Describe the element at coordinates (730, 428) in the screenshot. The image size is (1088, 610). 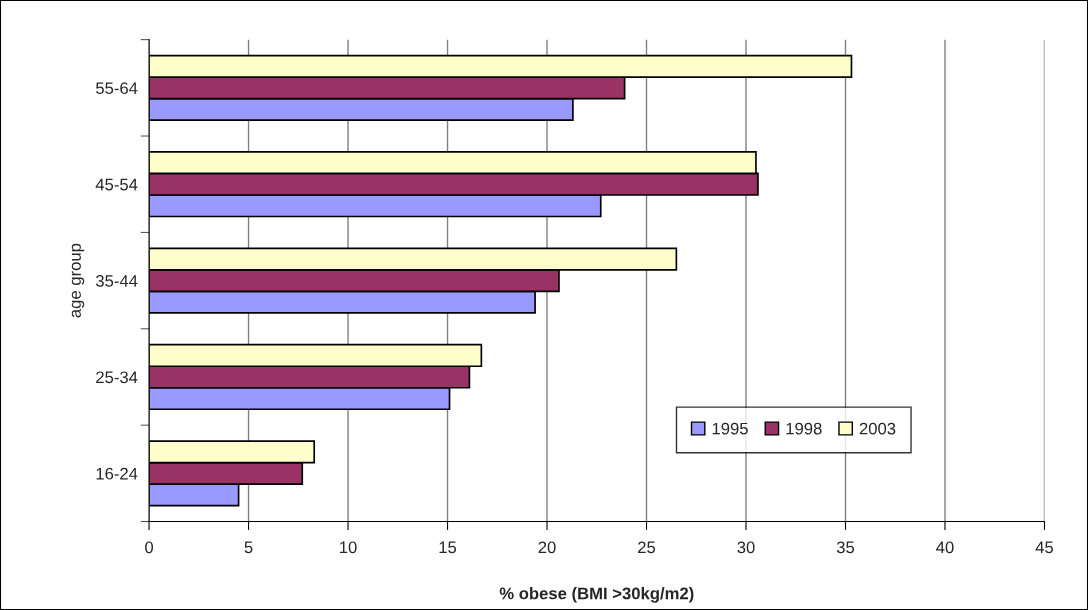
I see `legend-label: 1995` at that location.